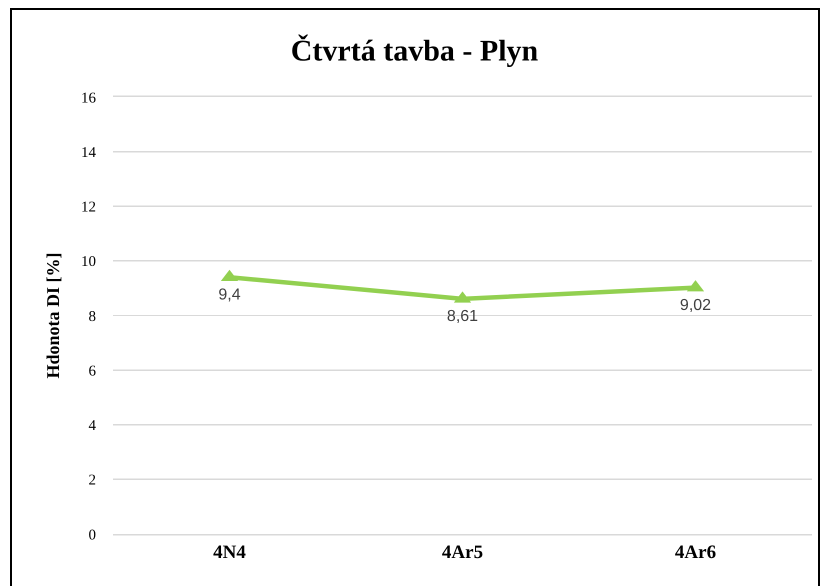 The height and width of the screenshot is (586, 829). I want to click on y-tick-label: 8, so click(92, 316).